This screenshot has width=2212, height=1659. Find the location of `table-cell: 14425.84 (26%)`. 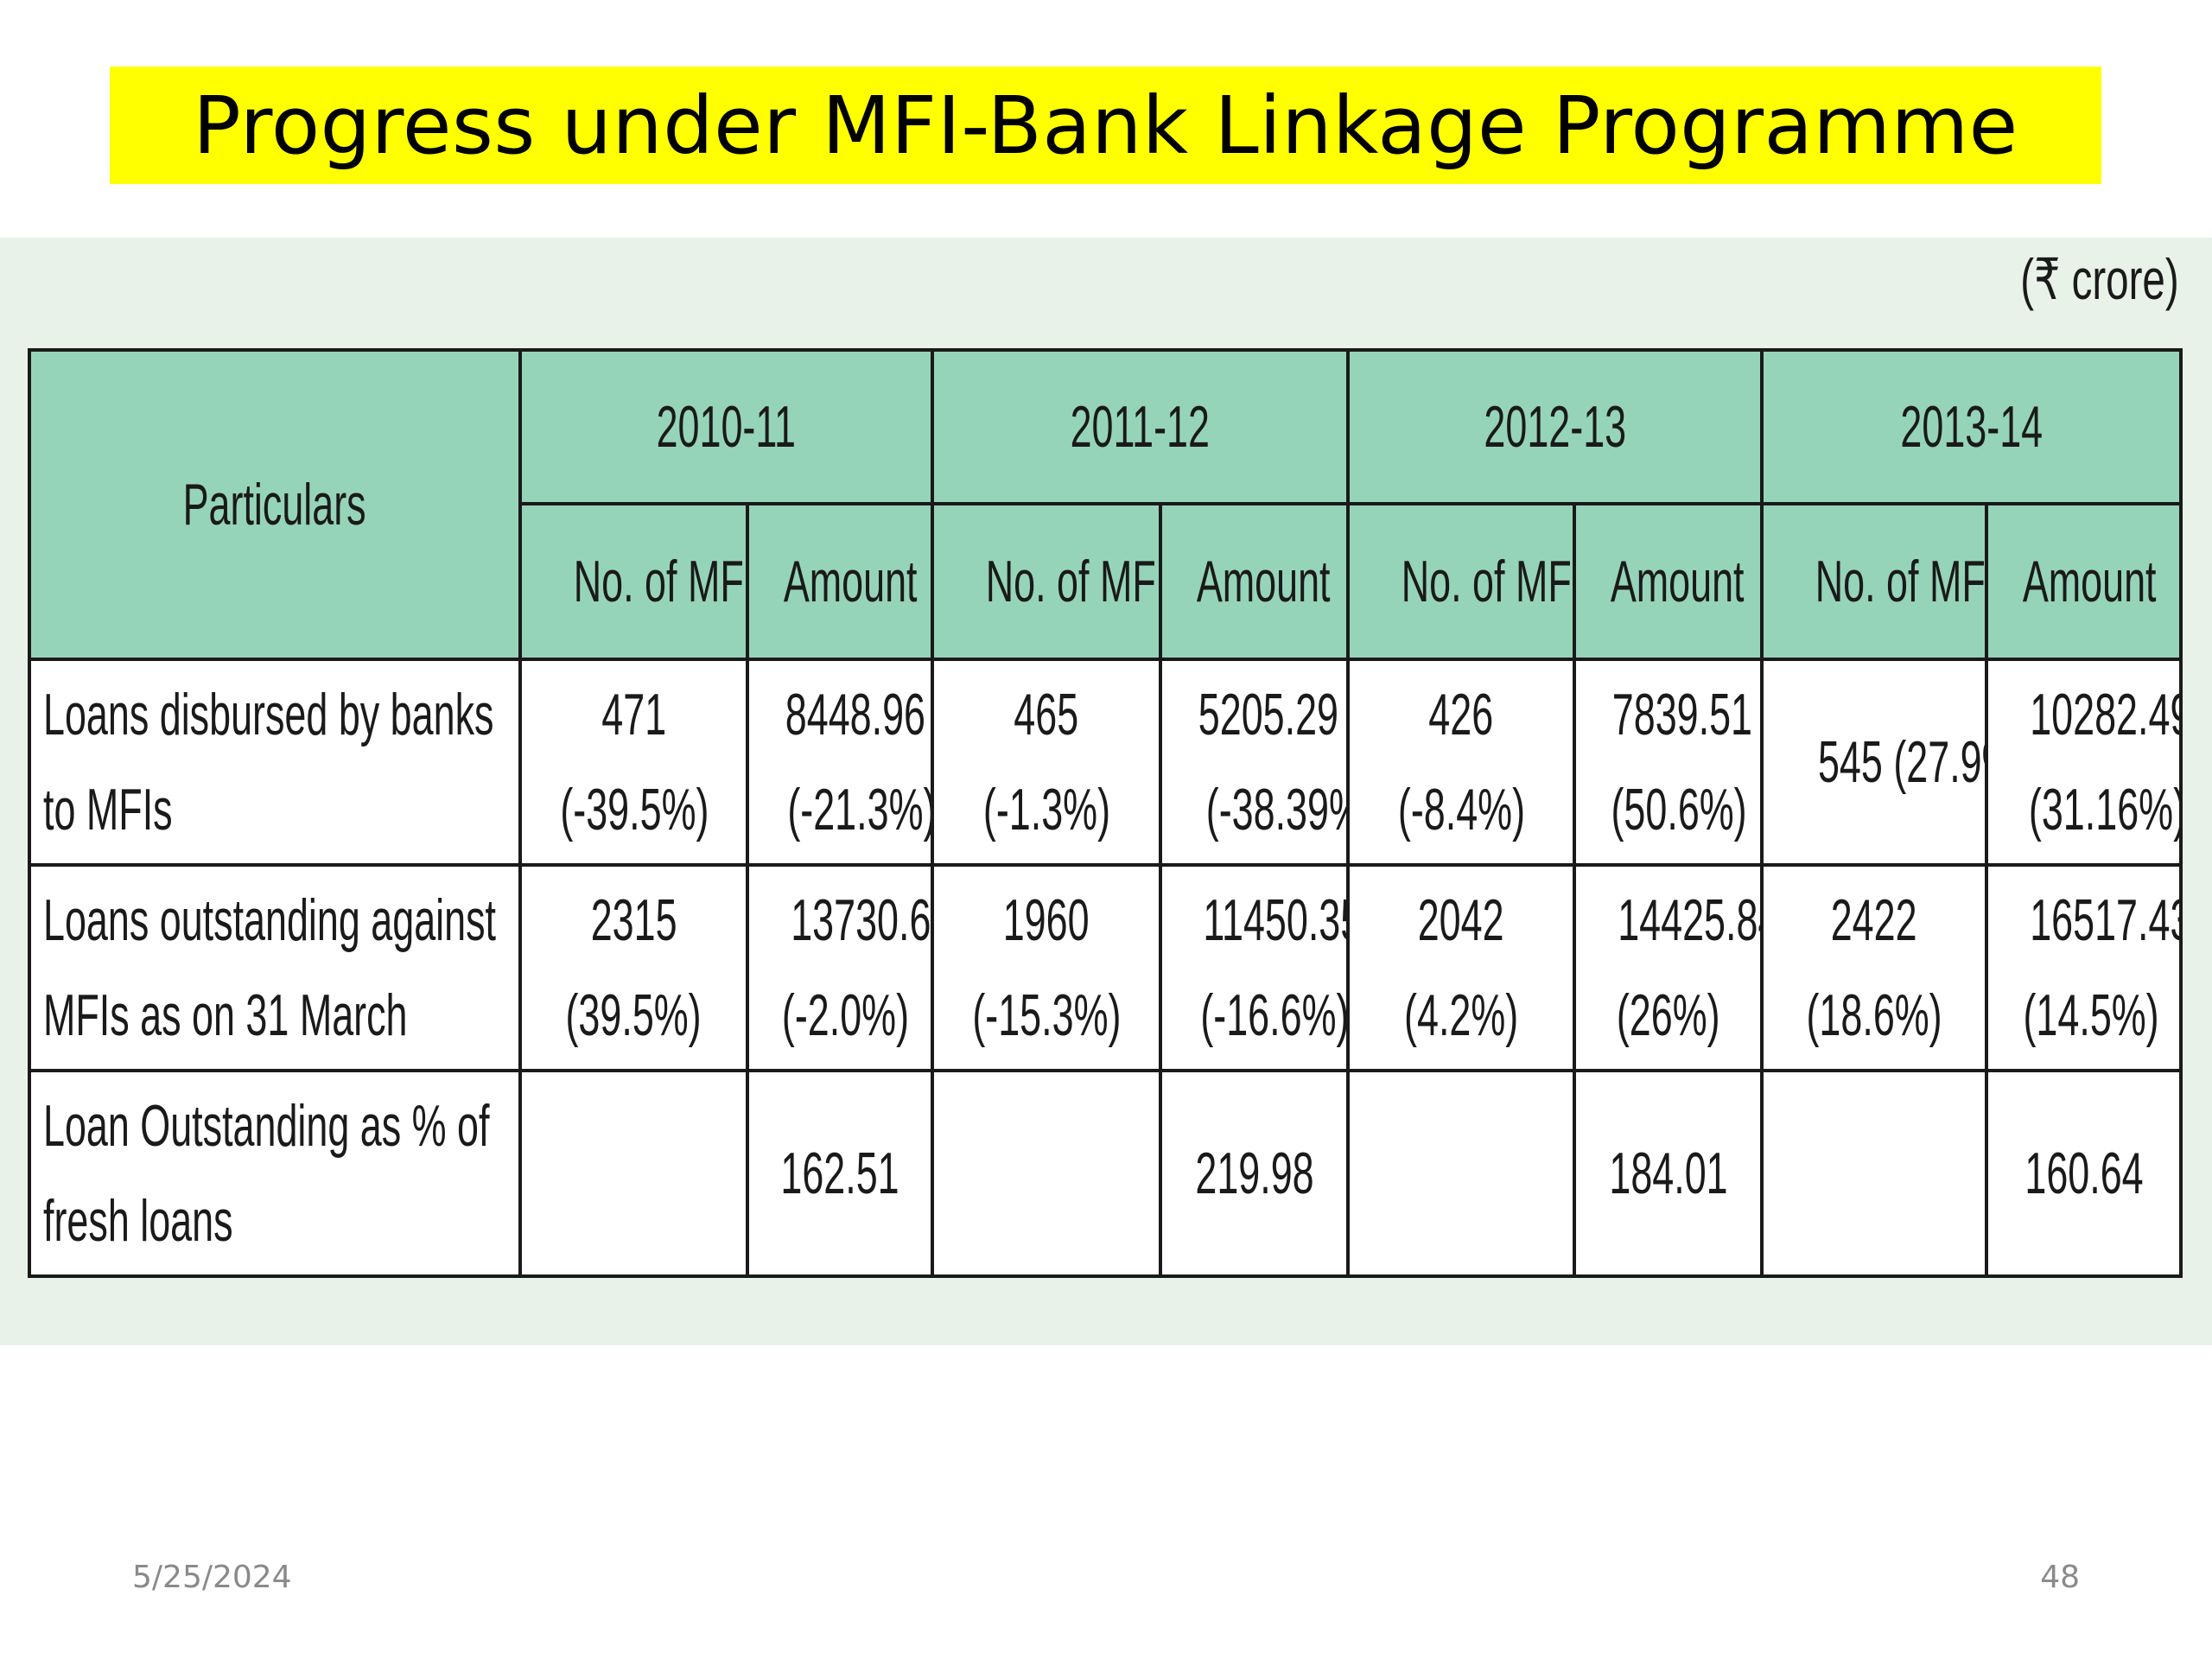

table-cell: 14425.84 (26%) is located at coordinates (1668, 967).